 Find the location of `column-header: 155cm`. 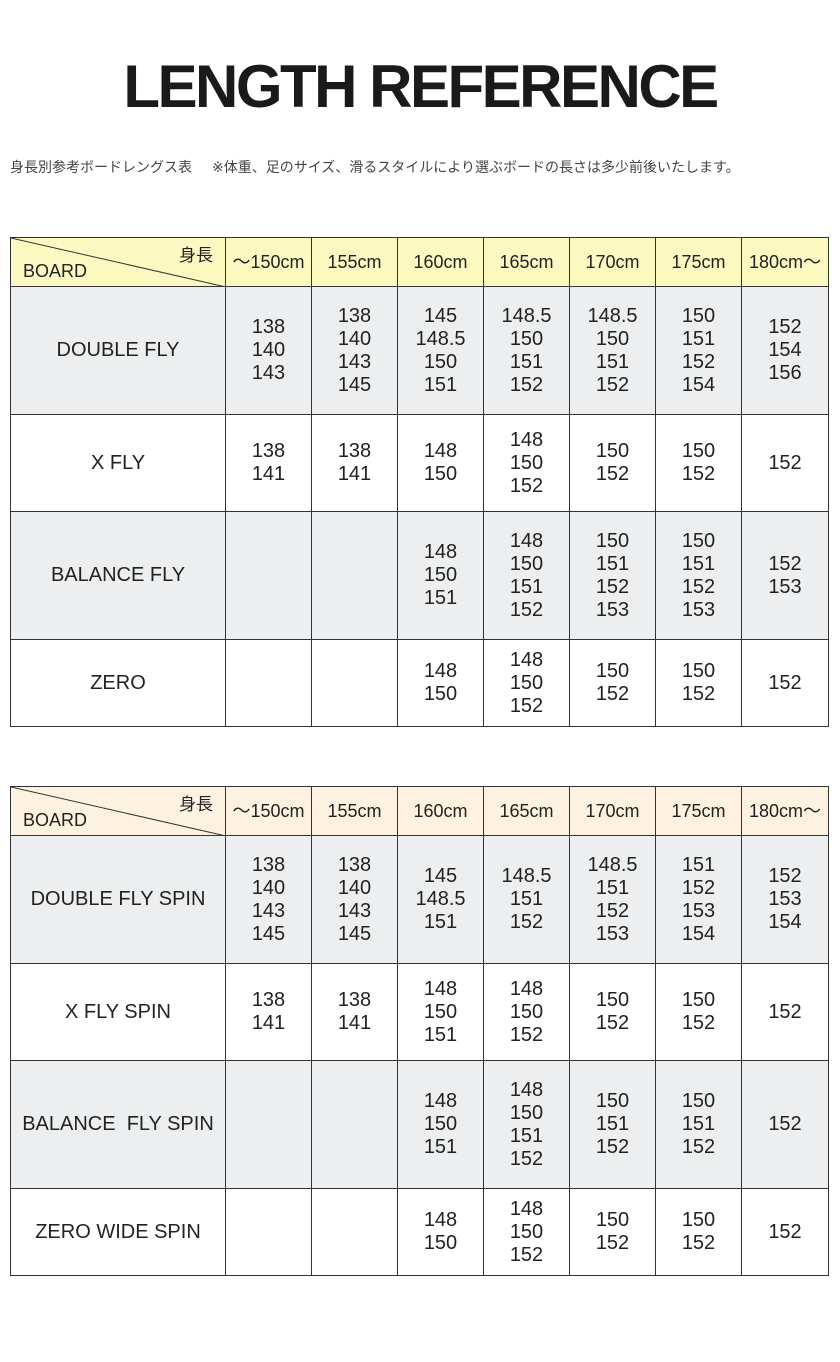

column-header: 155cm is located at coordinates (354, 262).